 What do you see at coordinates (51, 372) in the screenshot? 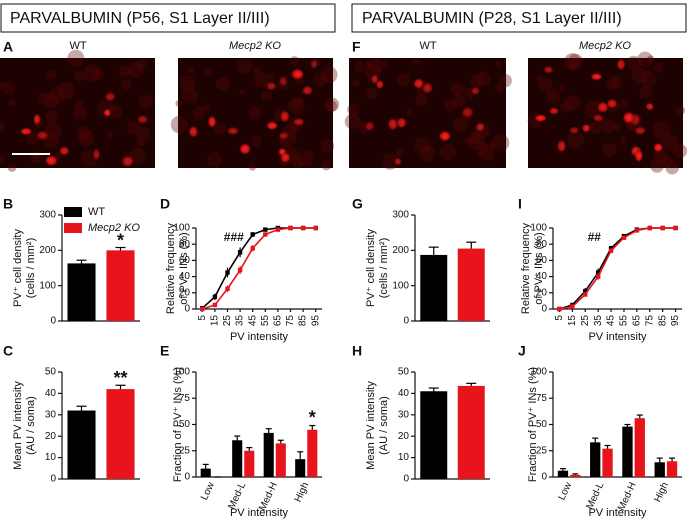
I see `y-tick-label: 50` at bounding box center [51, 372].